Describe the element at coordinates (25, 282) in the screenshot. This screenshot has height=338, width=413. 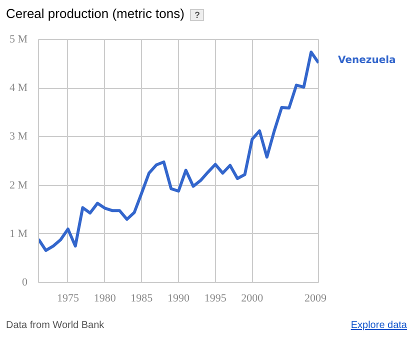
I see `y-tick-label: 0` at that location.